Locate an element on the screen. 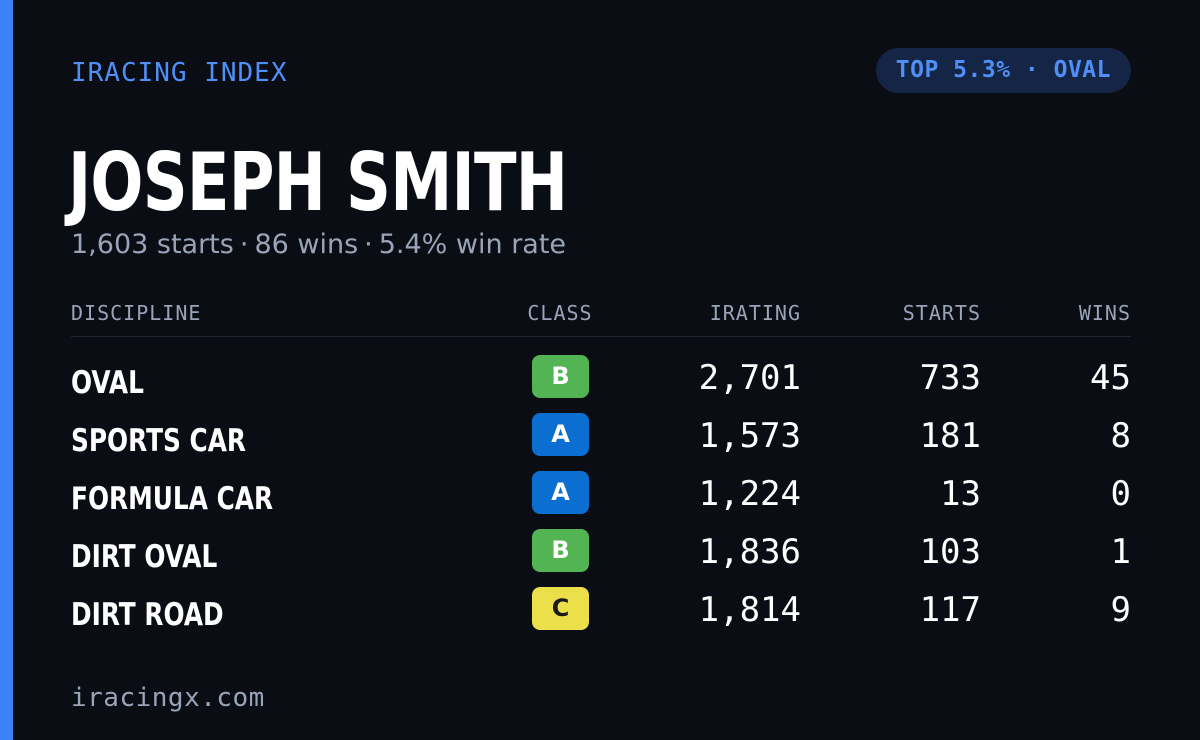 The image size is (1200, 740). discipline-name: SPORTS CAR is located at coordinates (159, 441).